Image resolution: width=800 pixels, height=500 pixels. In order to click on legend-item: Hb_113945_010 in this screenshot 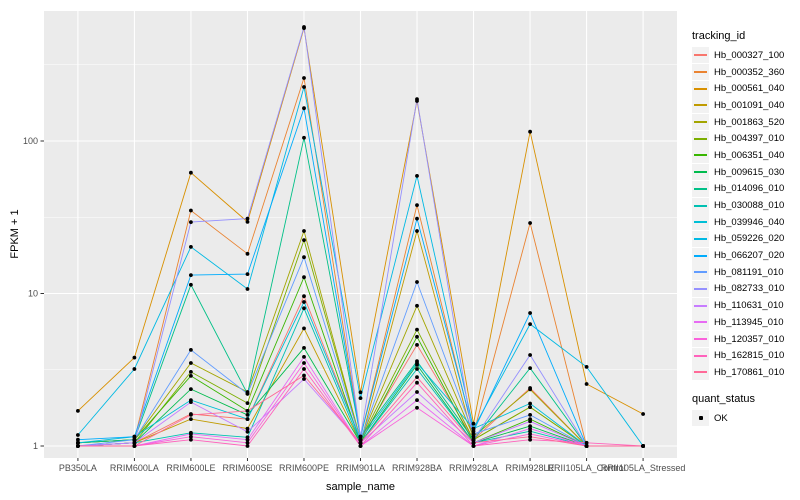, I will do `click(745, 322)`.